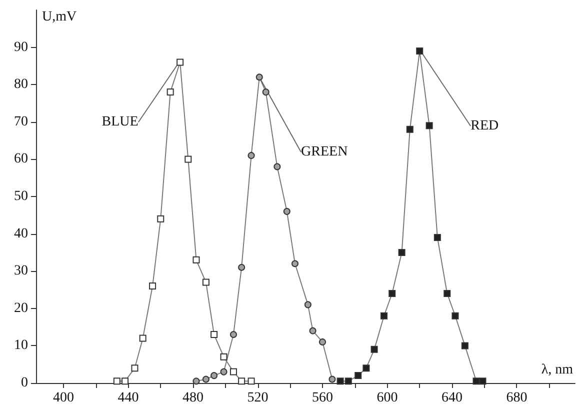 This screenshot has height=409, width=579. What do you see at coordinates (21, 196) in the screenshot?
I see `y-tick-label: 50` at bounding box center [21, 196].